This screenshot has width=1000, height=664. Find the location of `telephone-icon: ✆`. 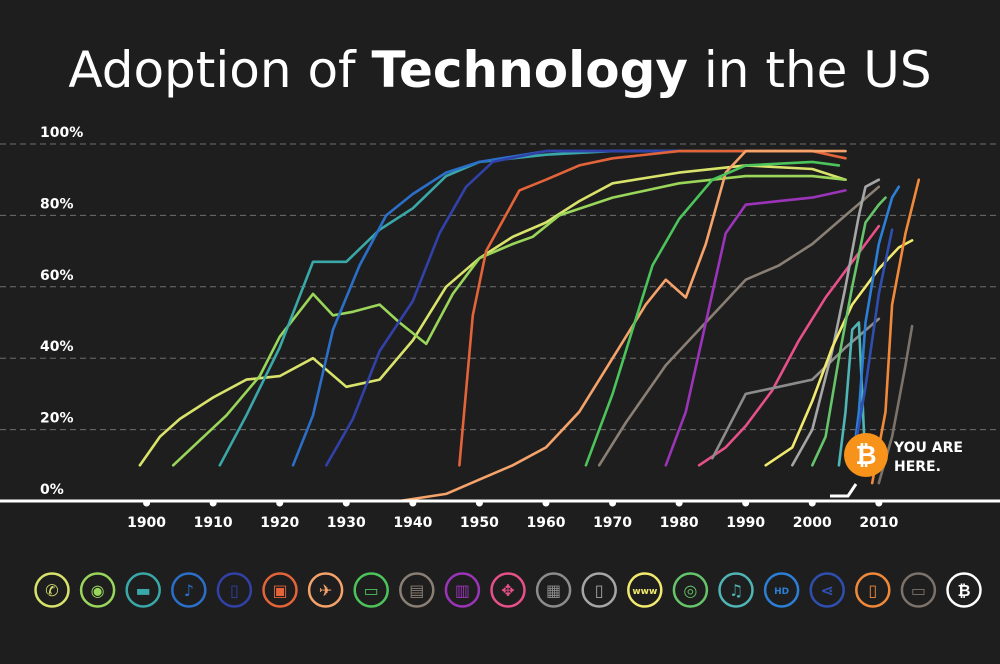

telephone-icon: ✆ is located at coordinates (52, 590).